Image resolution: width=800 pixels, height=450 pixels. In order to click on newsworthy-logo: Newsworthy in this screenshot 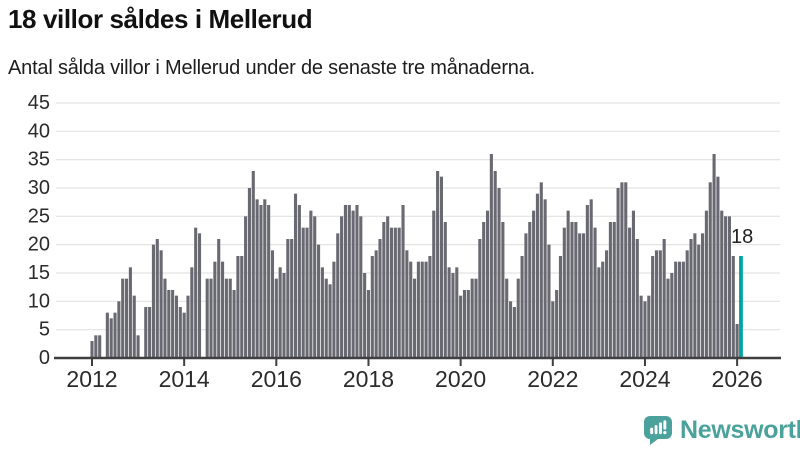, I will do `click(721, 430)`.